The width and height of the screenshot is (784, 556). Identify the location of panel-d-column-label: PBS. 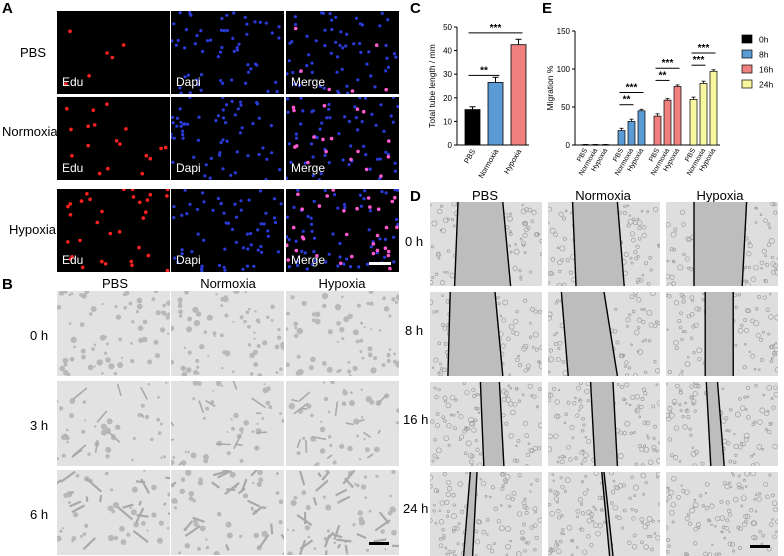
(484, 195).